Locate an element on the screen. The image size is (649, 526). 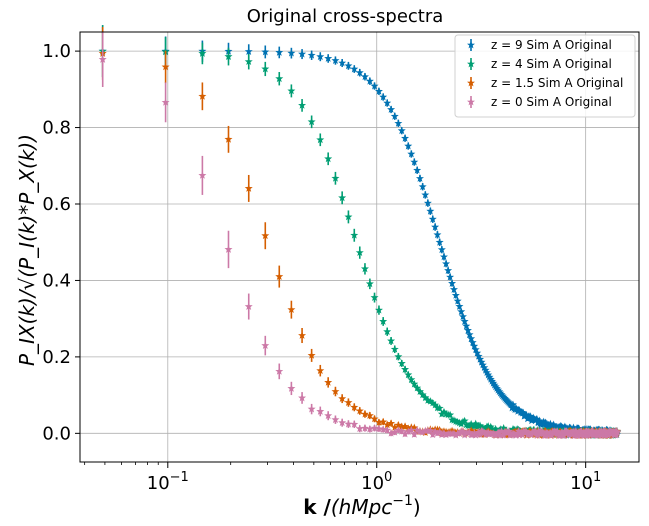
y-axis-ticks: 0.0 0.2 0.4 0.6 0.8 1.0 is located at coordinates (61, 242).